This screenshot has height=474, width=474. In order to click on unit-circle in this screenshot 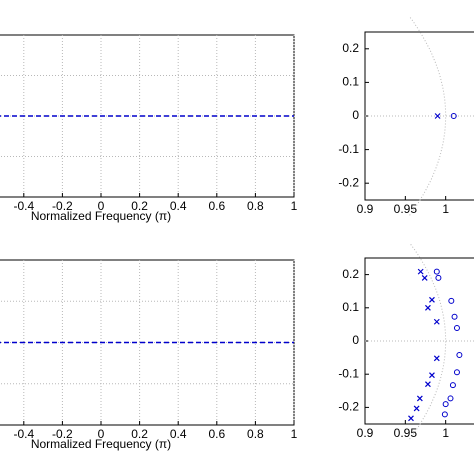, I will do `click(428, 341)`.